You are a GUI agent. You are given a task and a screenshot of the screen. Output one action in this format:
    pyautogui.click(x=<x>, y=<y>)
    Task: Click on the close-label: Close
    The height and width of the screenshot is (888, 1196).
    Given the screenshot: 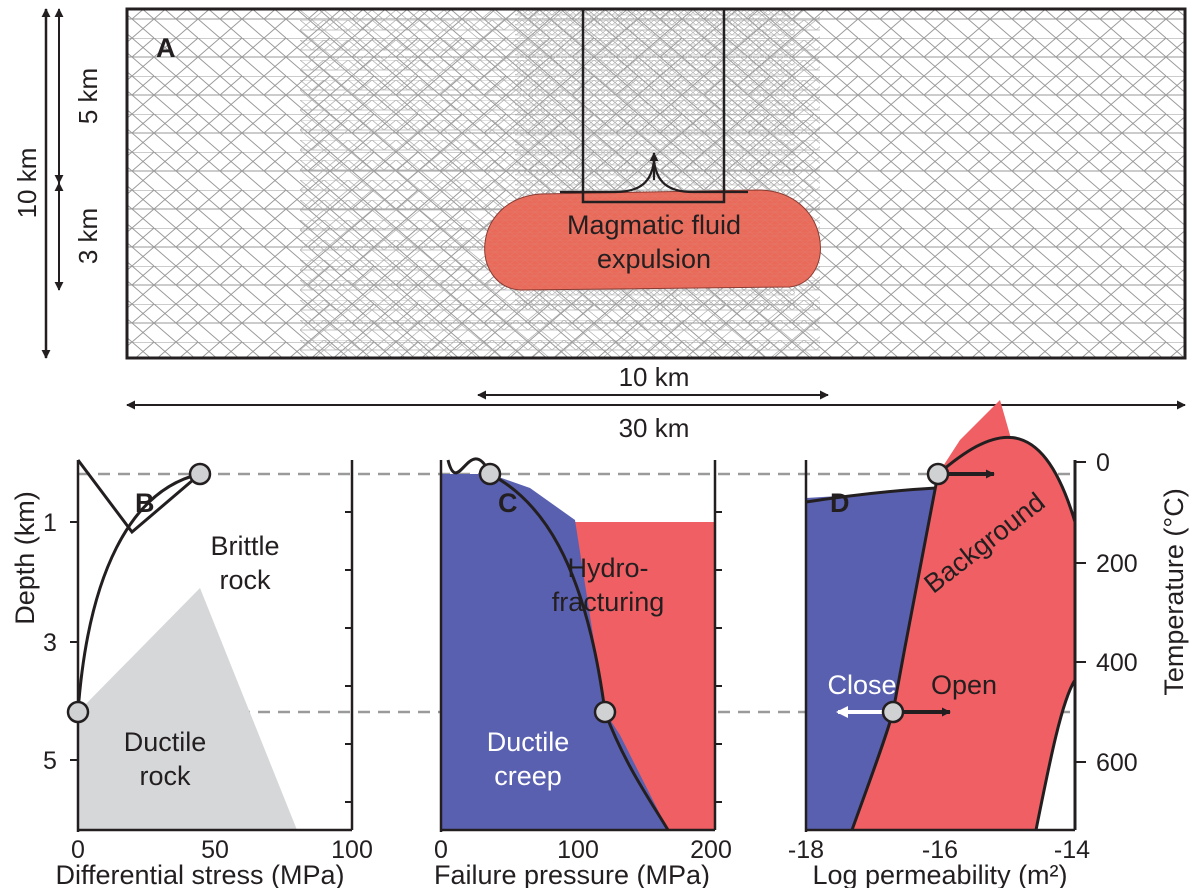 What is the action you would take?
    pyautogui.click(x=861, y=685)
    